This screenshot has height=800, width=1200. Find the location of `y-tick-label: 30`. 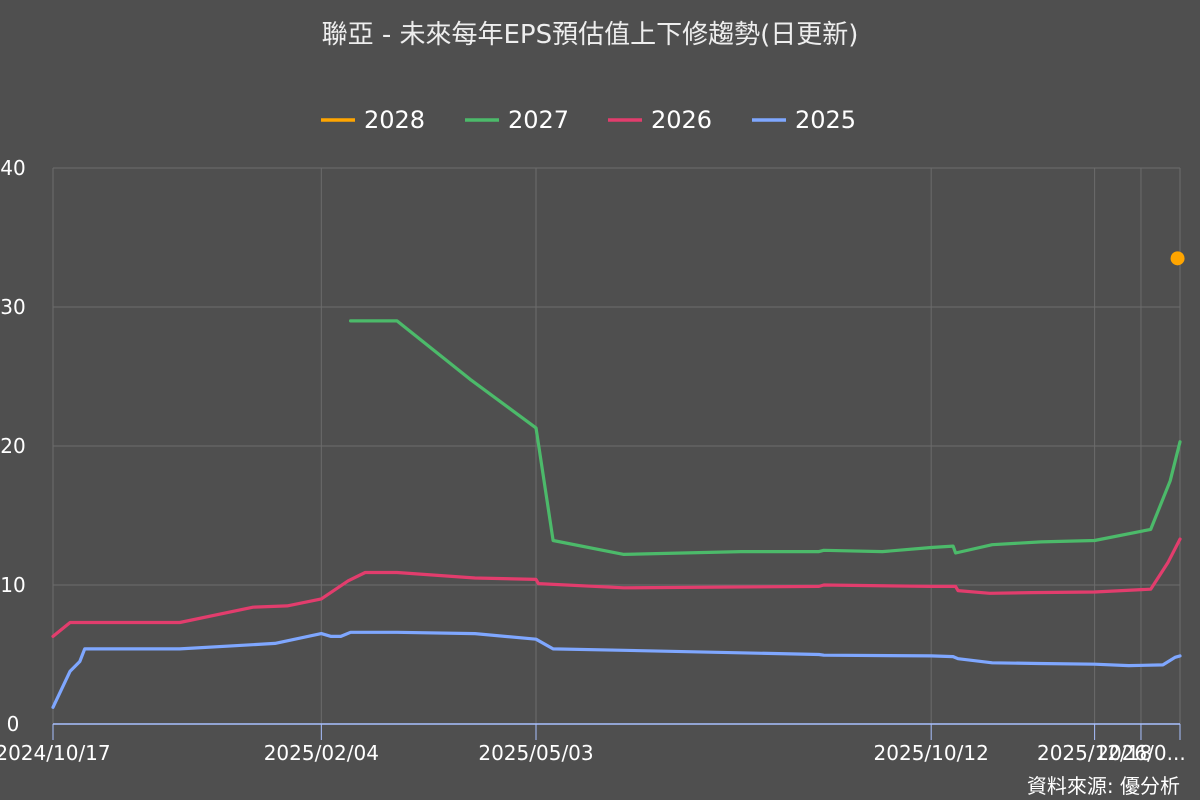

y-tick-label: 30 is located at coordinates (12, 307).